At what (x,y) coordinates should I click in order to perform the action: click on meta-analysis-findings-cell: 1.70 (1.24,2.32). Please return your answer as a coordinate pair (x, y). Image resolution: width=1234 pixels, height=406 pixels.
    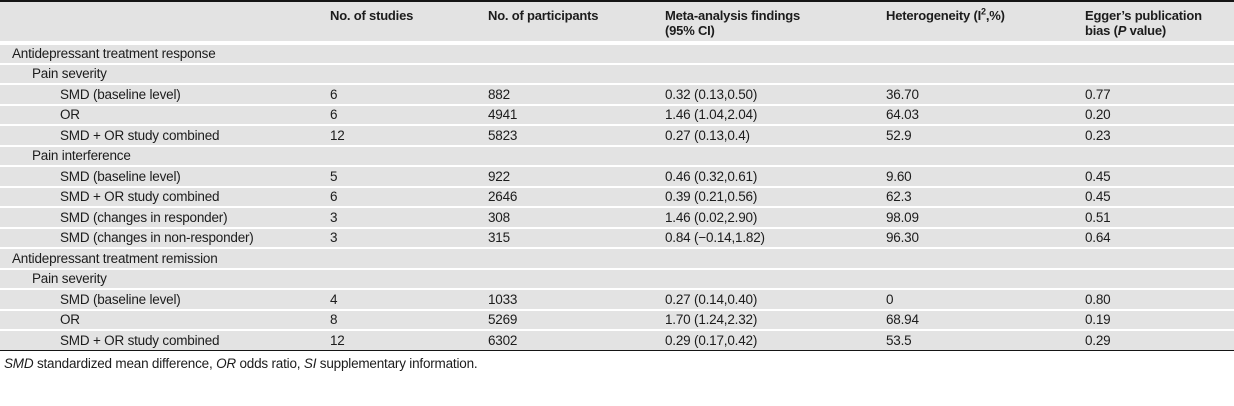
    Looking at the image, I should click on (711, 320).